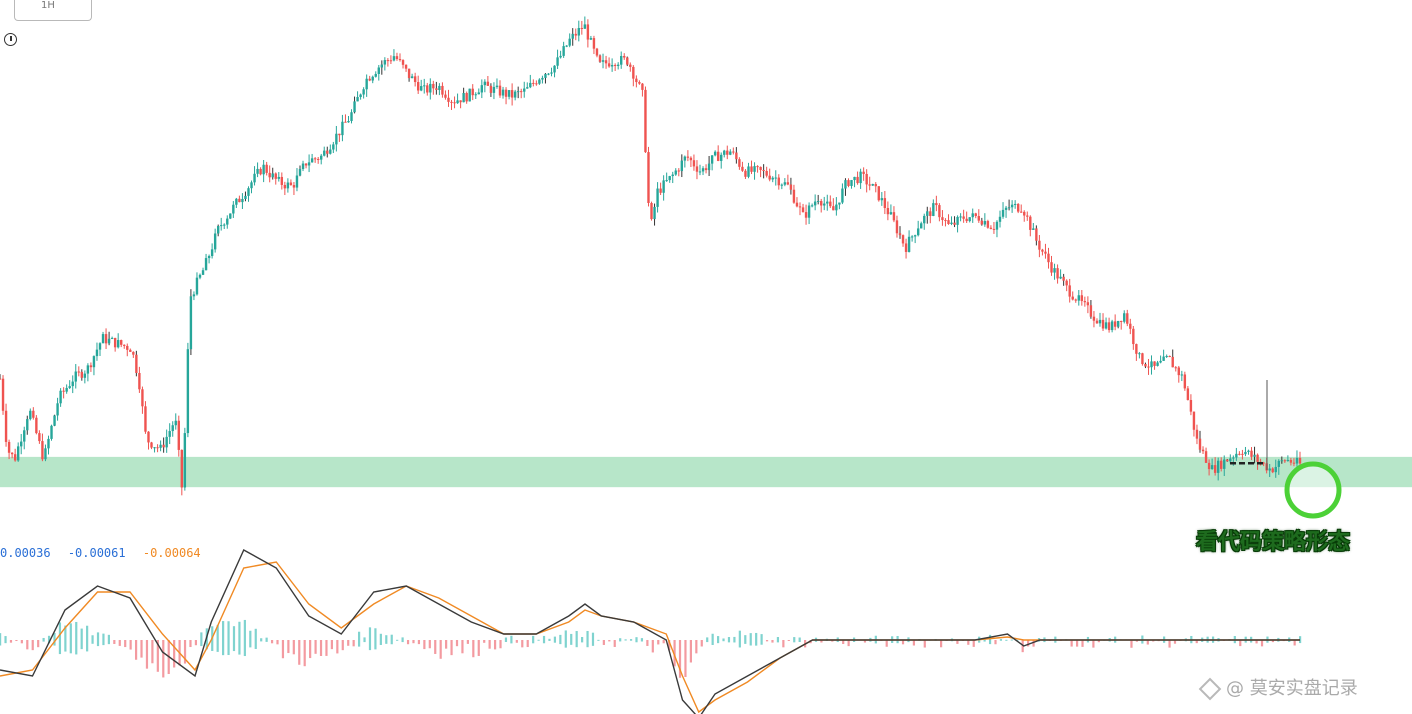 This screenshot has width=1412, height=714. I want to click on pattern-caption: 看代码策略形态, so click(1273, 542).